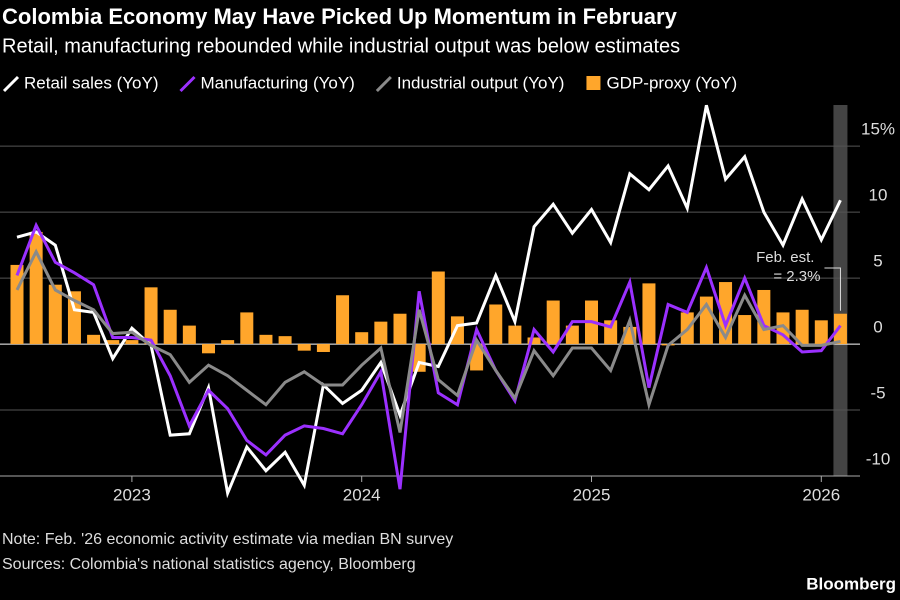 Image resolution: width=900 pixels, height=600 pixels. I want to click on legend-label: GDP-proxy (YoY), so click(671, 82).